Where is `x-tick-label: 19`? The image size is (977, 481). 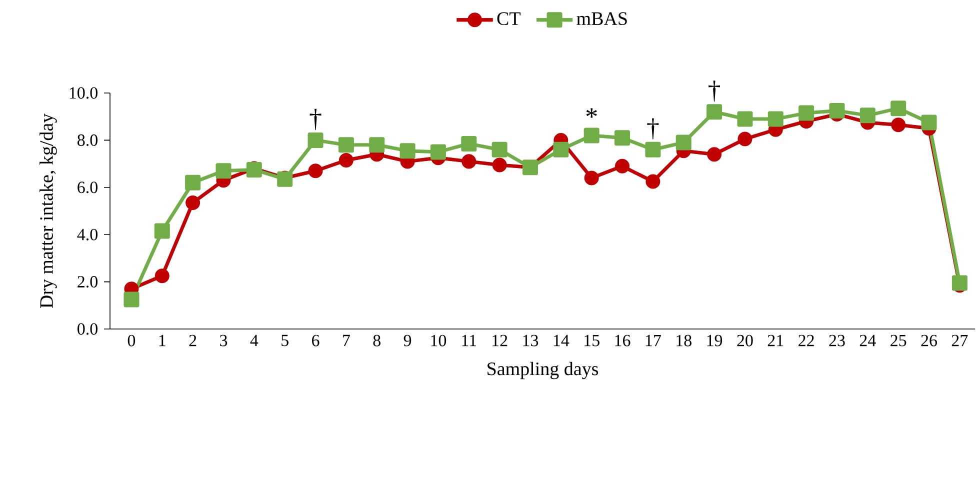 x-tick-label: 19 is located at coordinates (714, 340).